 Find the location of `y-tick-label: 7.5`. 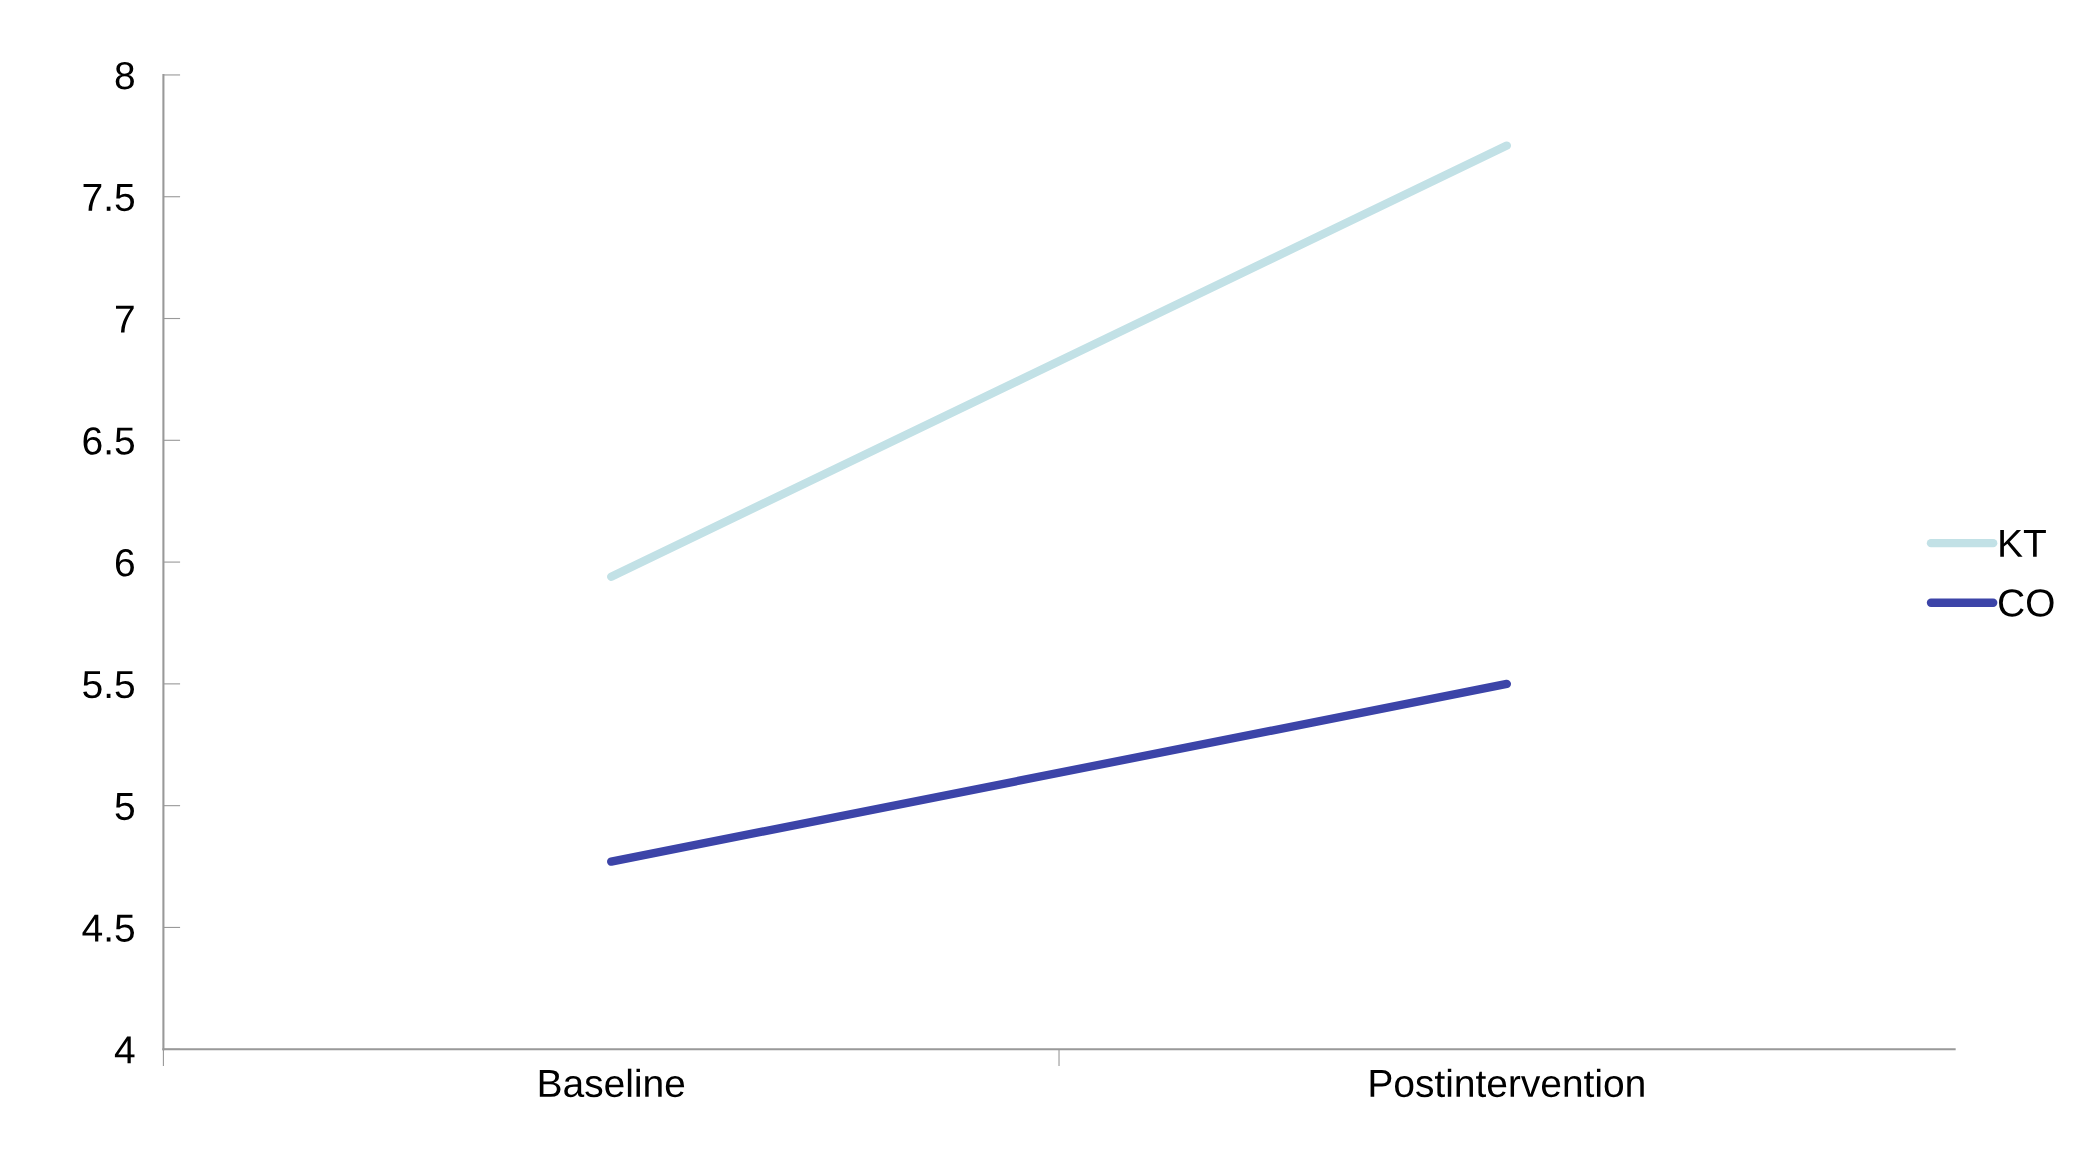

y-tick-label: 7.5 is located at coordinates (109, 198).